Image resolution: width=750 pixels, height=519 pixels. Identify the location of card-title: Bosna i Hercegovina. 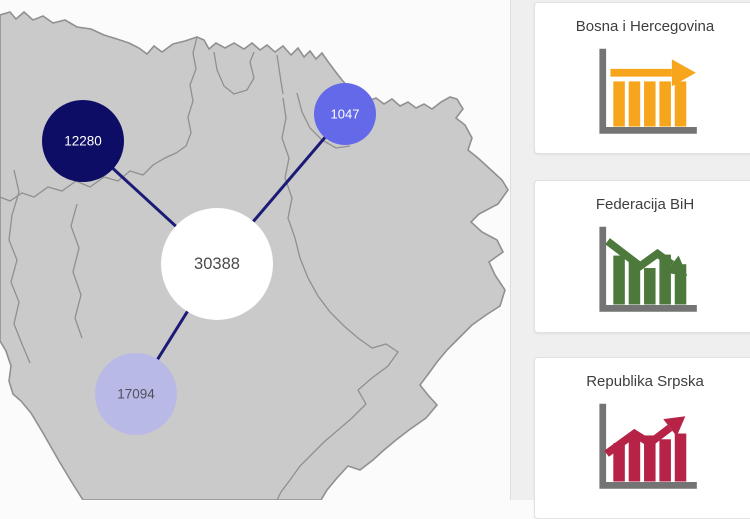
(645, 26).